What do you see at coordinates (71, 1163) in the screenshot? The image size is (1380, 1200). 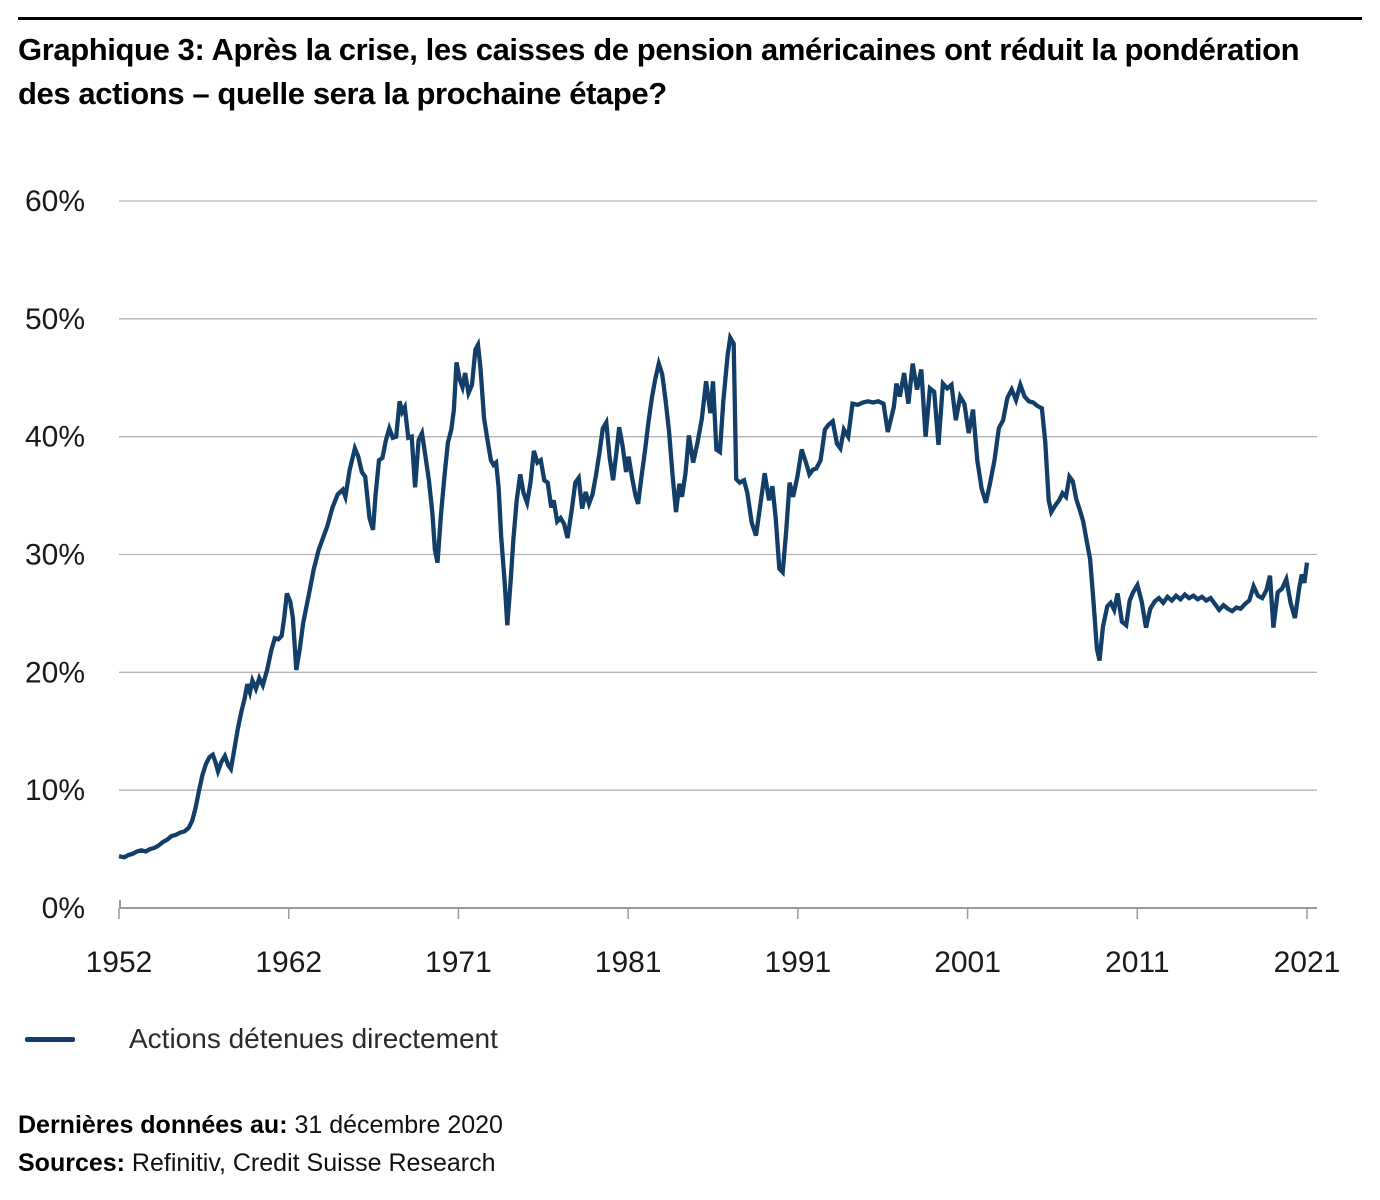 I see `sources-label: Sources:` at bounding box center [71, 1163].